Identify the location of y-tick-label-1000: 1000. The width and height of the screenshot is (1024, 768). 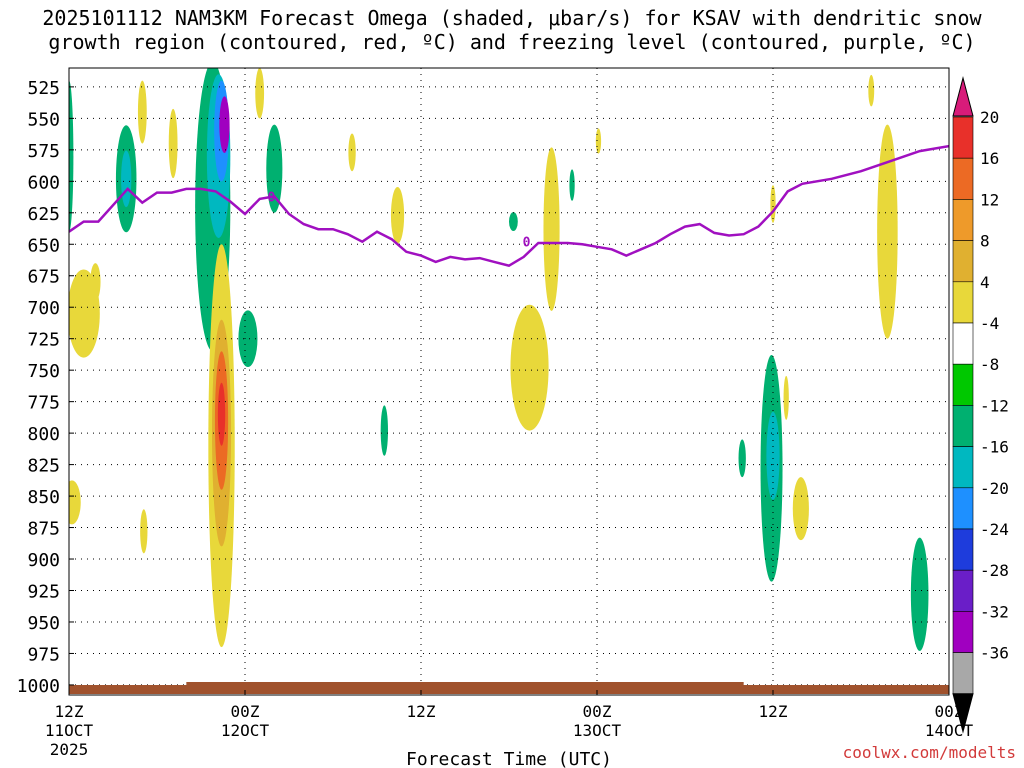
(38, 686).